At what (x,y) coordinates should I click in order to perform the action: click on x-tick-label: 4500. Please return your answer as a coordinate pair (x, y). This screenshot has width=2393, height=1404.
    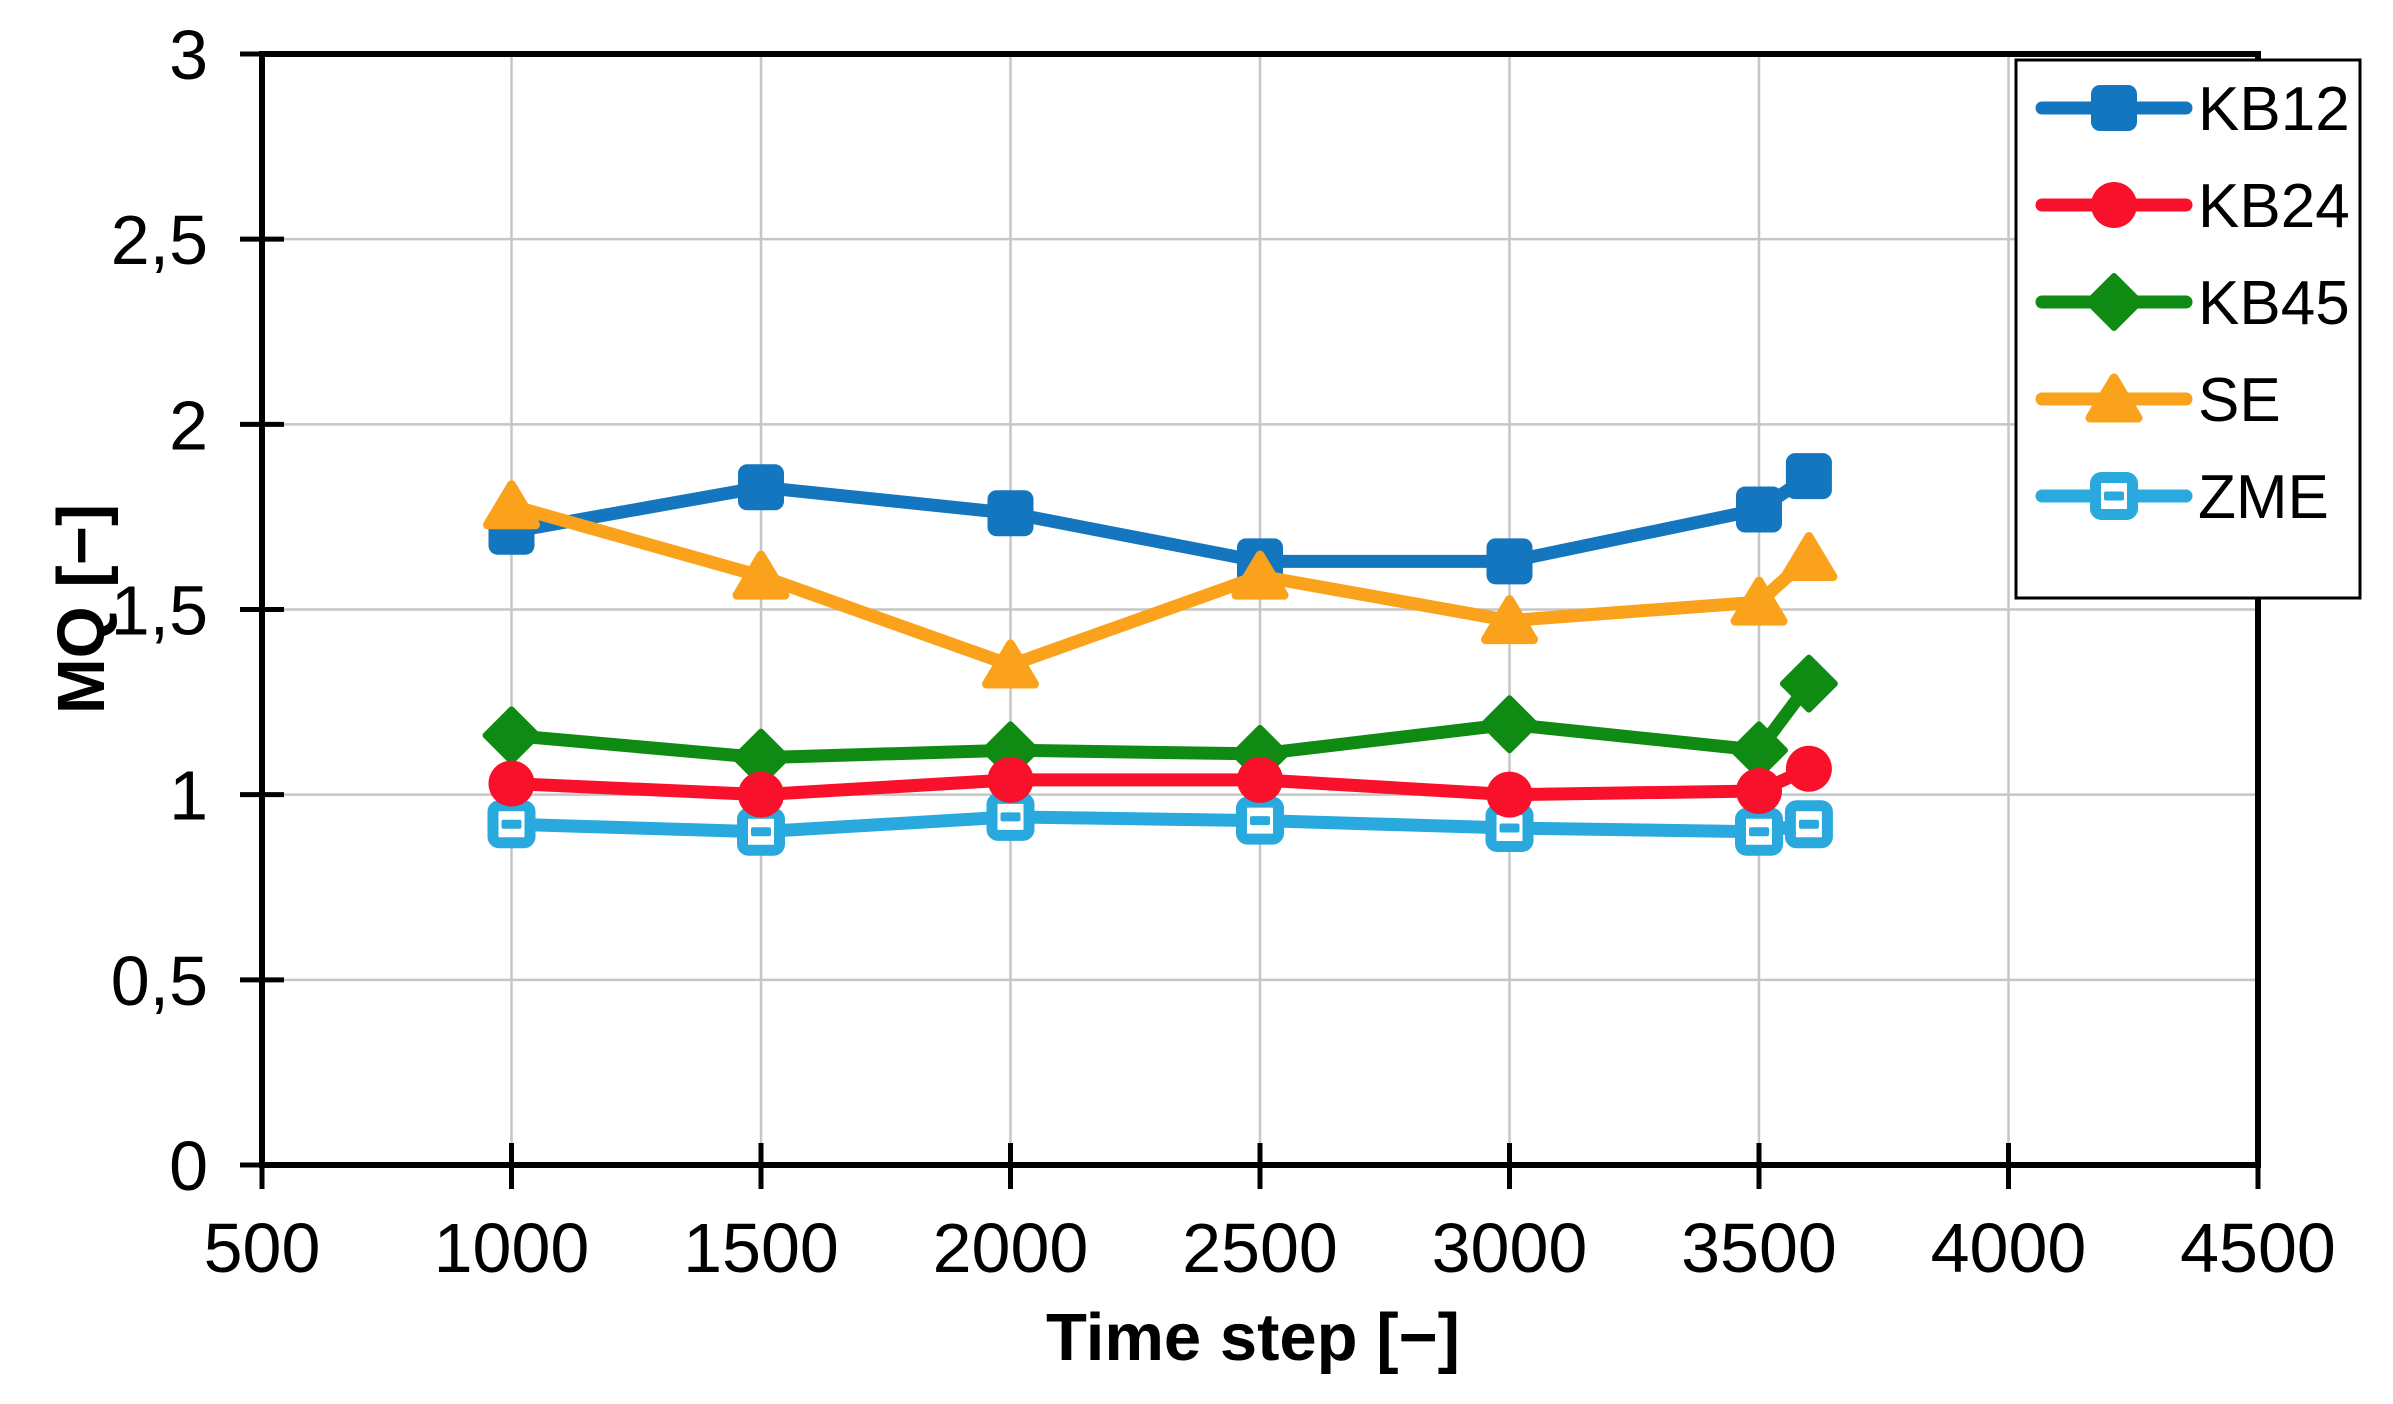
    Looking at the image, I should click on (2258, 1248).